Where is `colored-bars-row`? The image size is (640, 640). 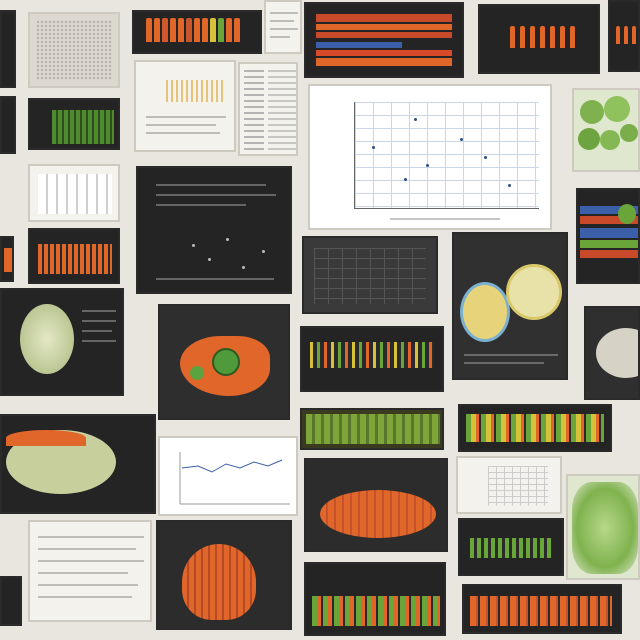
colored-bars-row is located at coordinates (372, 359).